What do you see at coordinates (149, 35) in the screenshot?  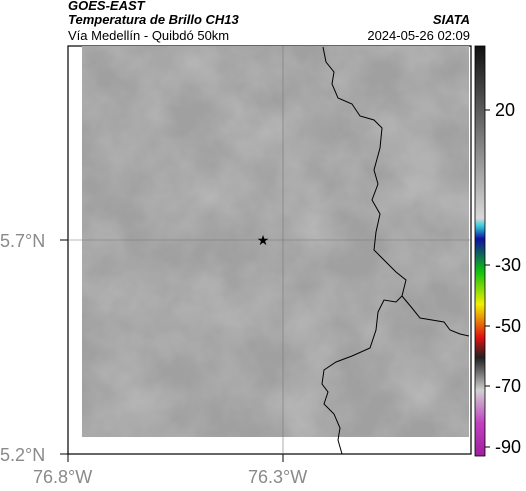 I see `region-label: Vía Medellín - Quibdó 50km` at bounding box center [149, 35].